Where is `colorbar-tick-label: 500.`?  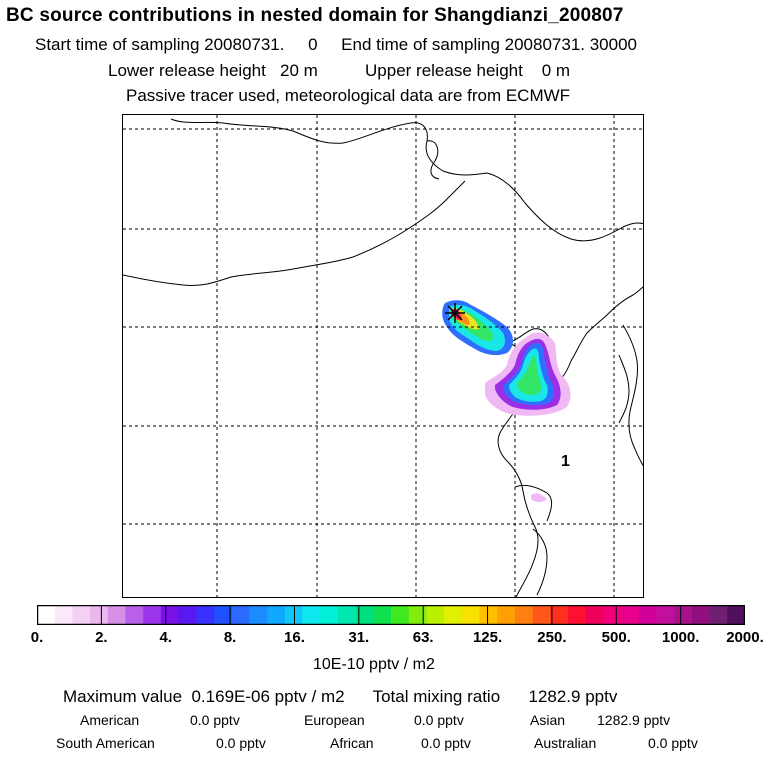
colorbar-tick-label: 500. is located at coordinates (616, 637).